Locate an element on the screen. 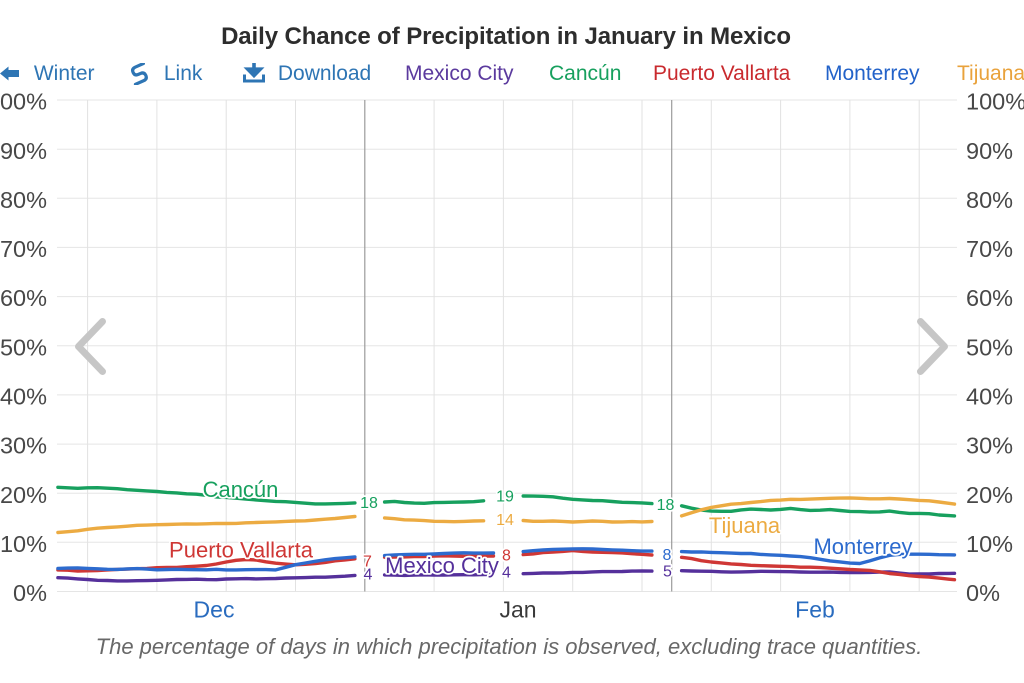 This screenshot has width=1024, height=683. svg-text: Puerto Vallarta is located at coordinates (241, 550).